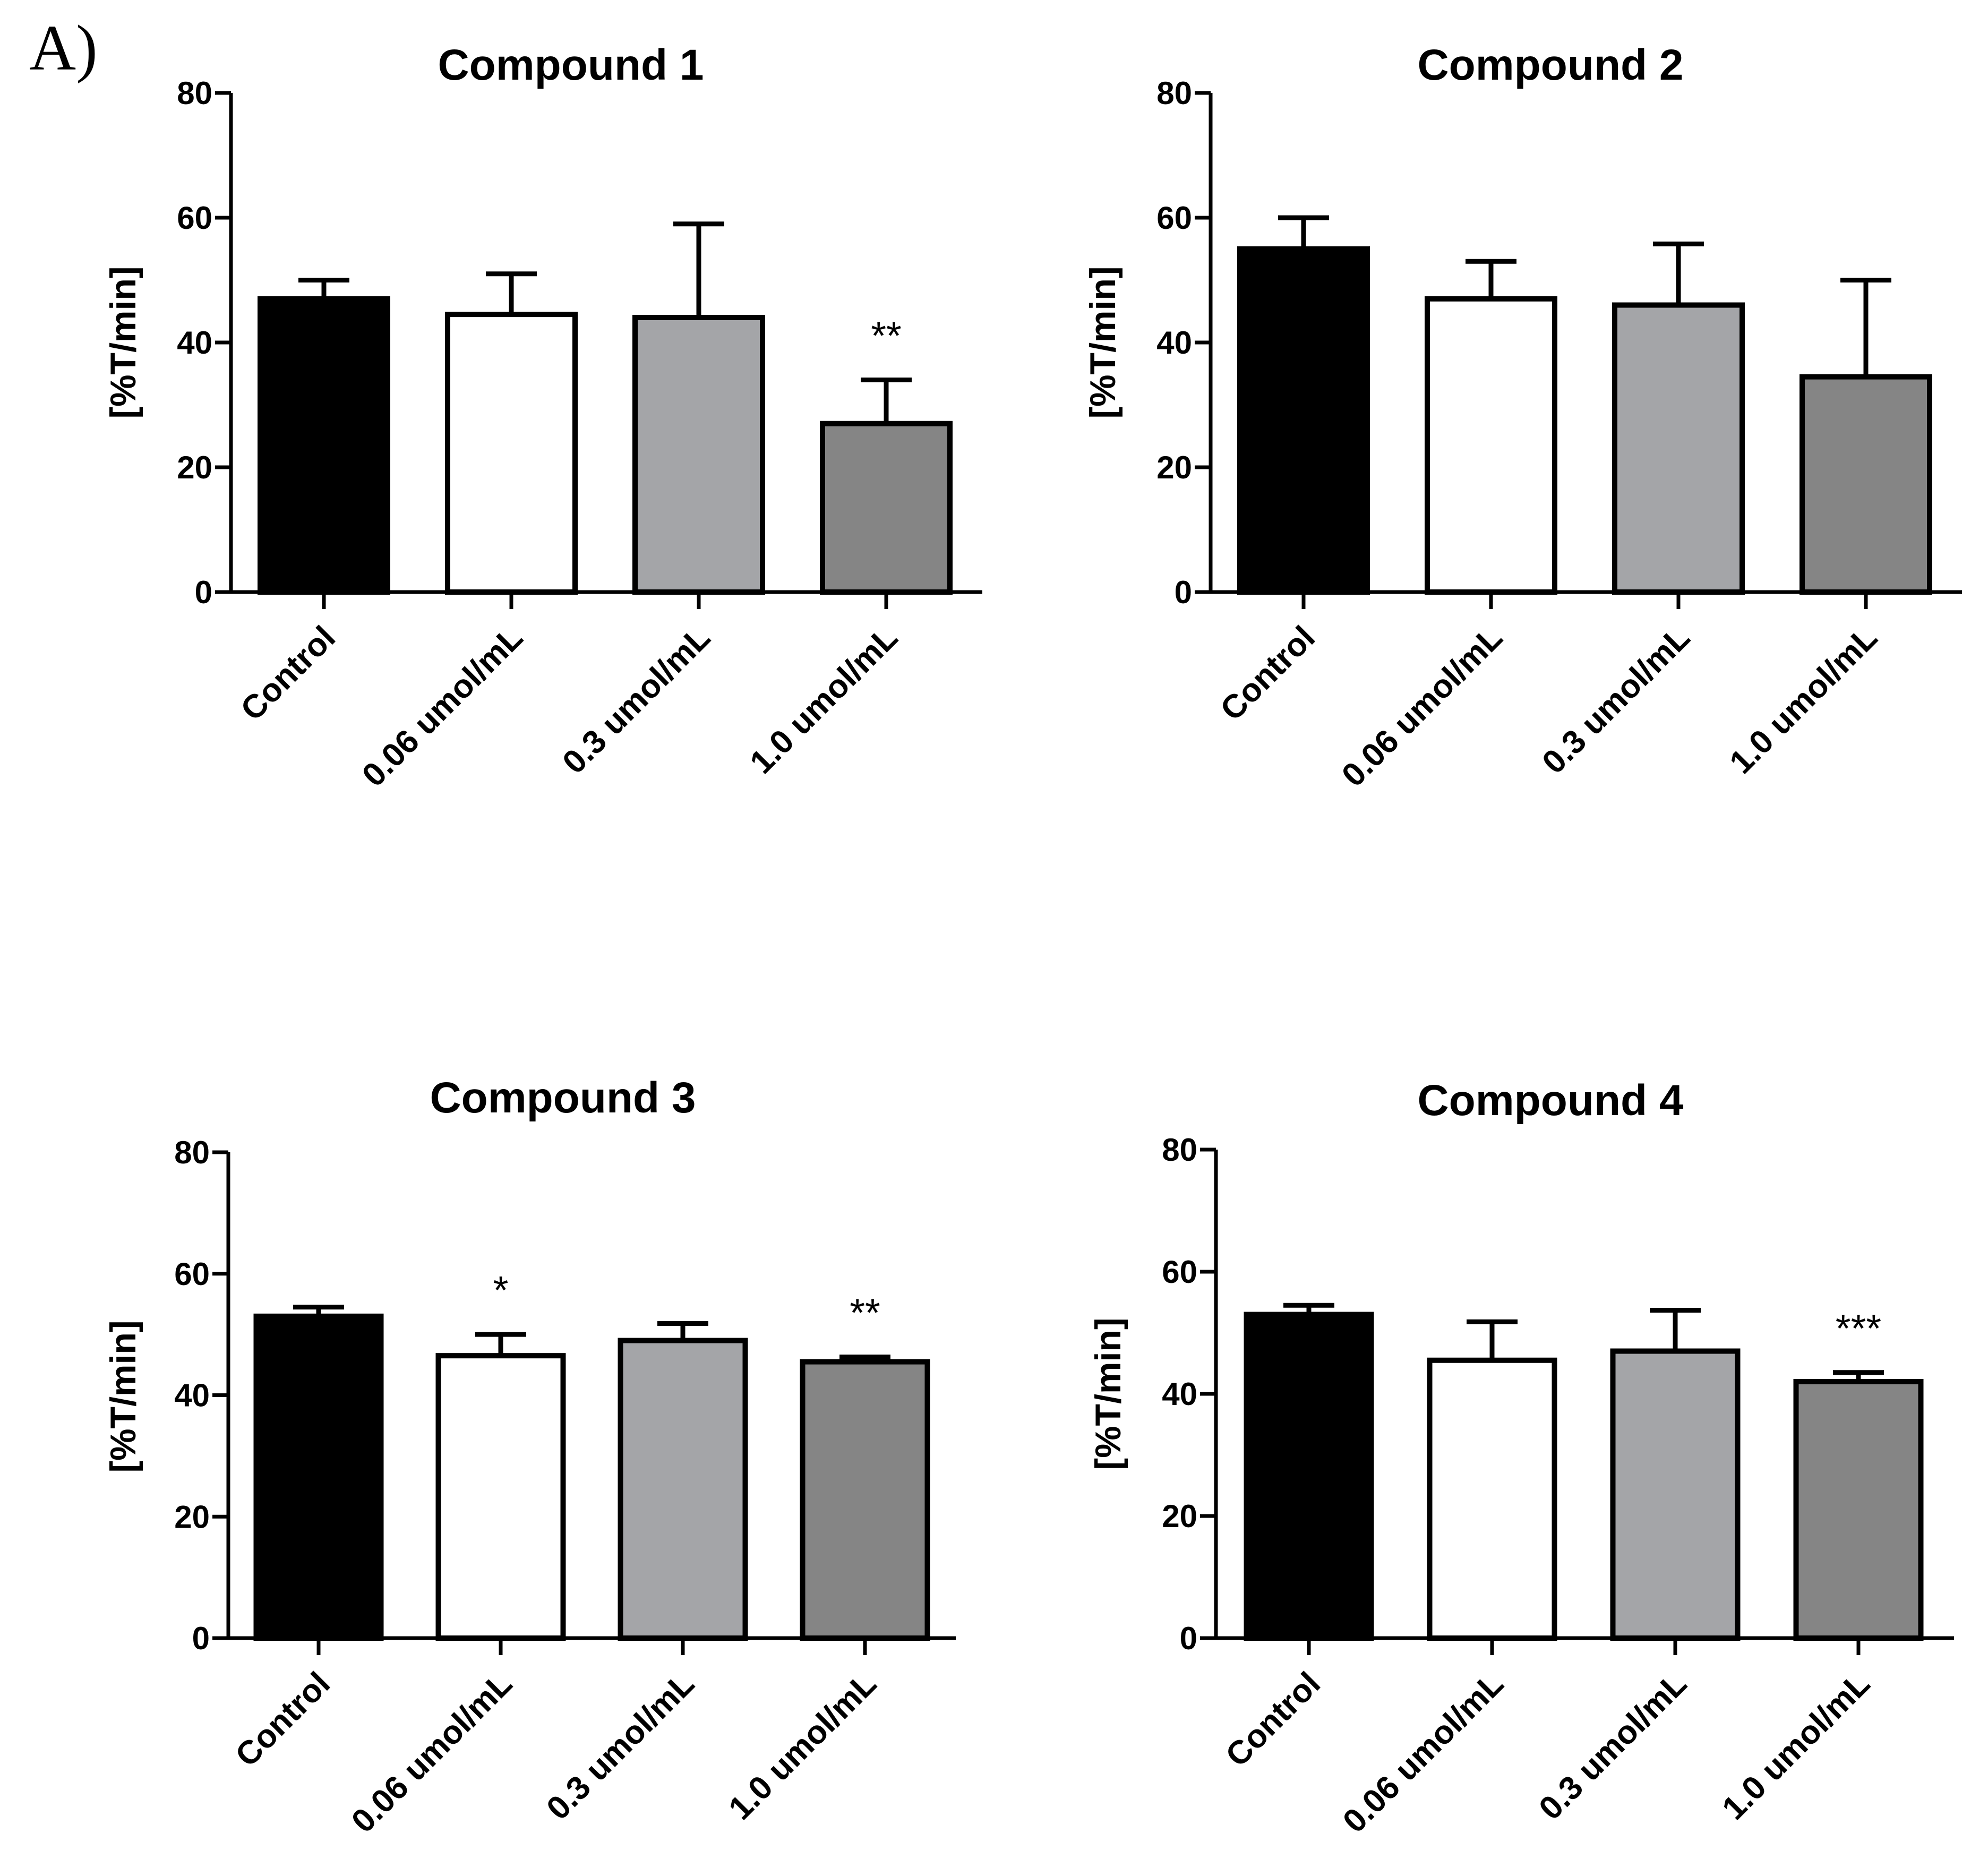 The width and height of the screenshot is (1988, 1876). Describe the element at coordinates (63, 48) in the screenshot. I see `figure-panel-label: A)` at that location.